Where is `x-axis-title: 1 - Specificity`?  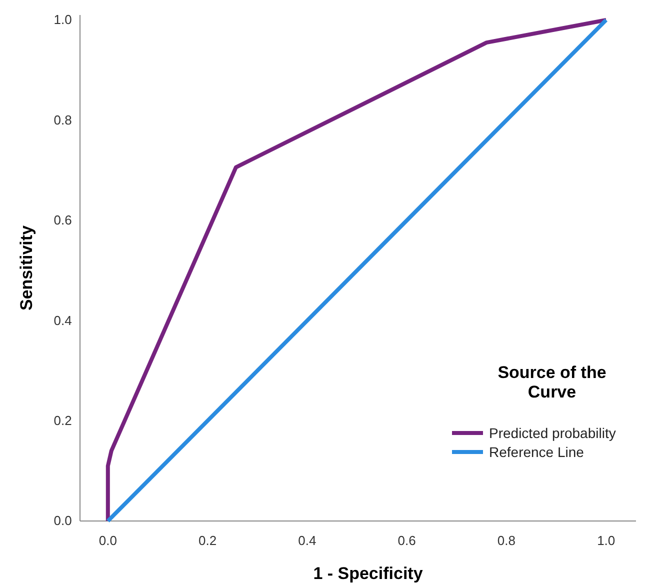 x-axis-title: 1 - Specificity is located at coordinates (368, 573).